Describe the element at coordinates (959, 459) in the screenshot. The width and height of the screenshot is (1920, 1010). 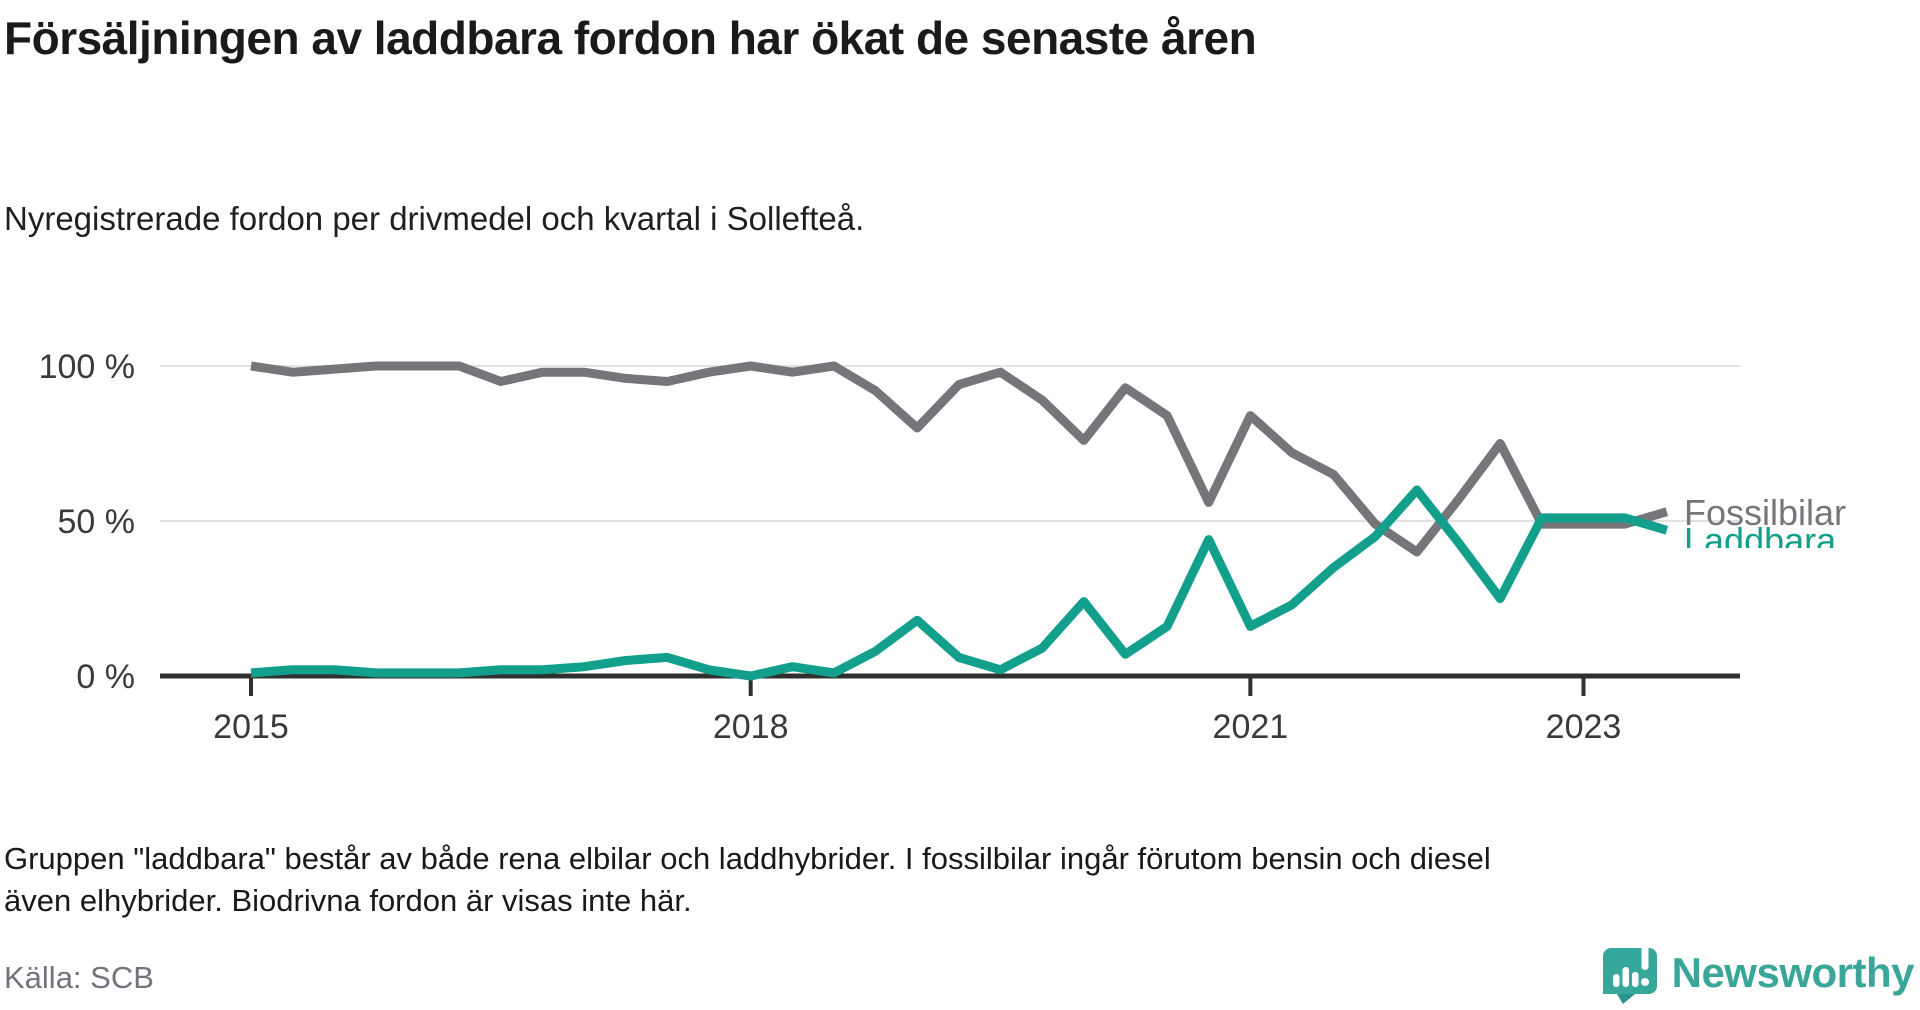
I see `fossilbilar-line` at that location.